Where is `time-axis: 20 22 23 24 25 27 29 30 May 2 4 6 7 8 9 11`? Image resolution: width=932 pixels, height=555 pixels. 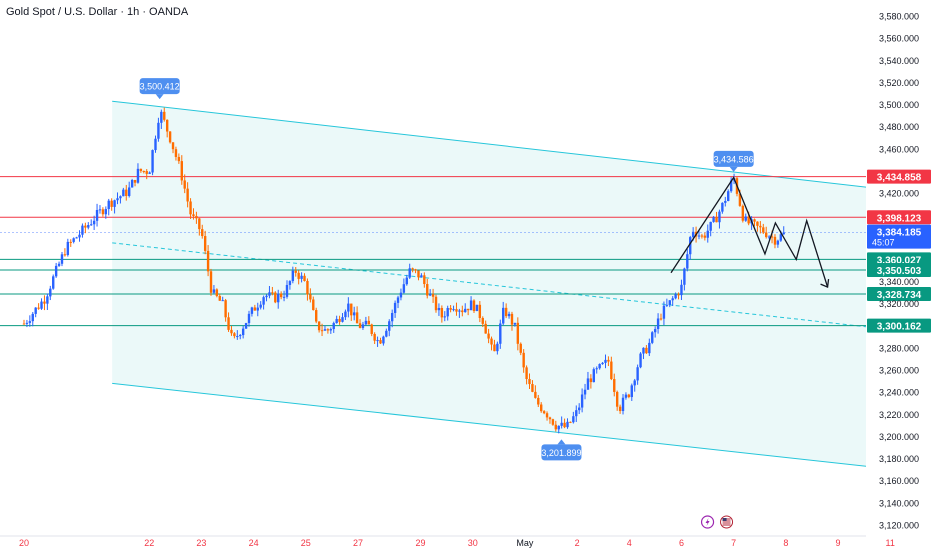 time-axis: 20 22 23 24 25 27 29 30 May 2 4 6 7 8 9 11 is located at coordinates (447, 541).